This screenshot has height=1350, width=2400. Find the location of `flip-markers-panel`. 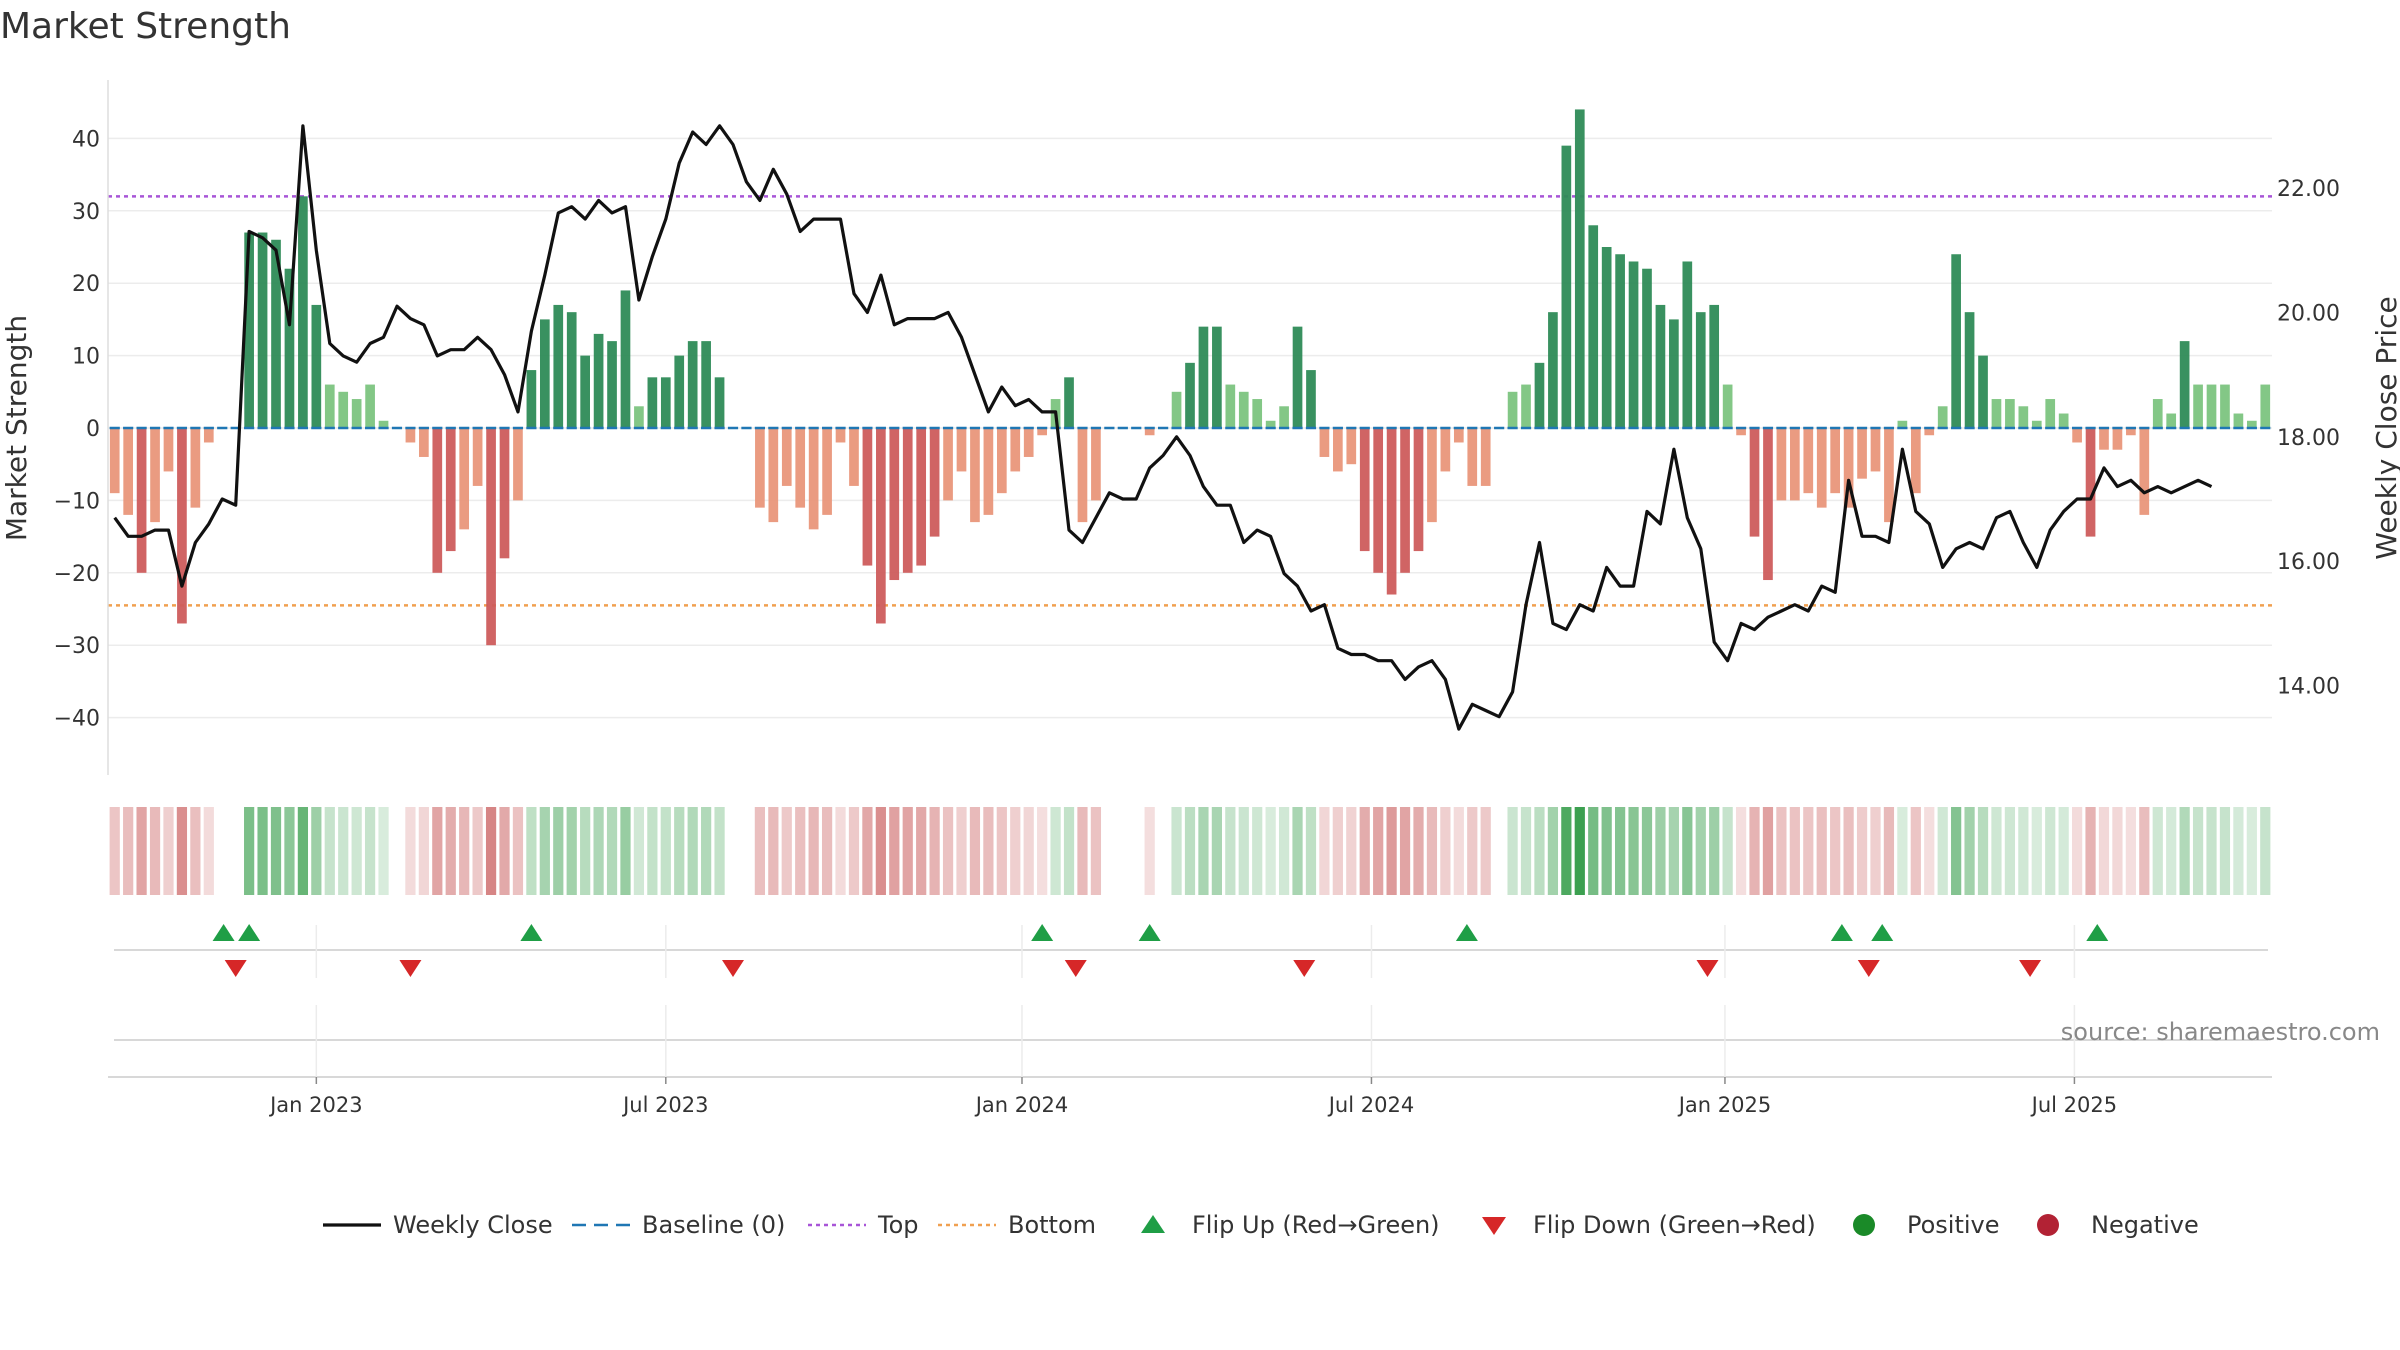

flip-markers-panel is located at coordinates (1191, 951).